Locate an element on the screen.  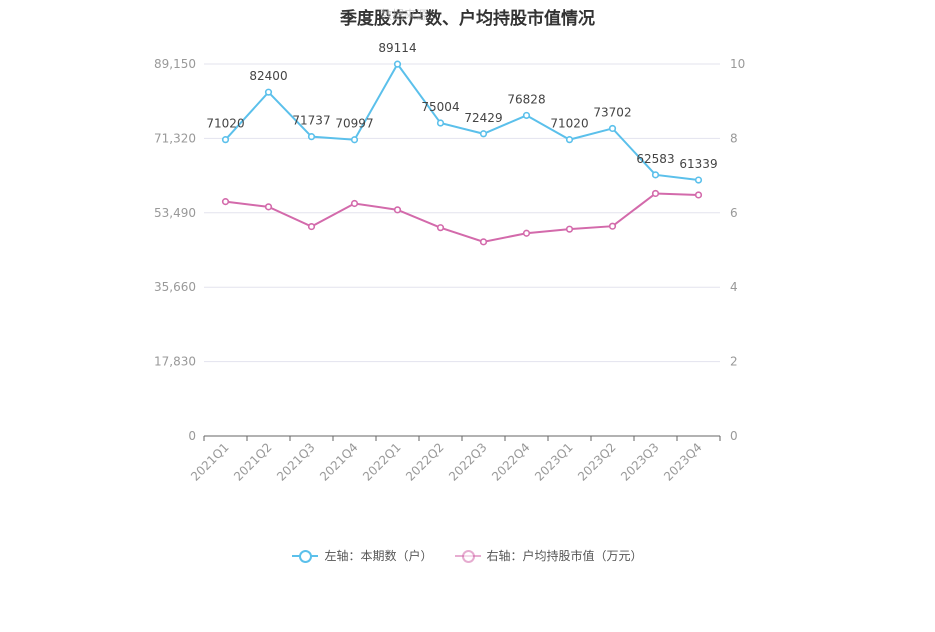
data-label: 70997 is located at coordinates (354, 124).